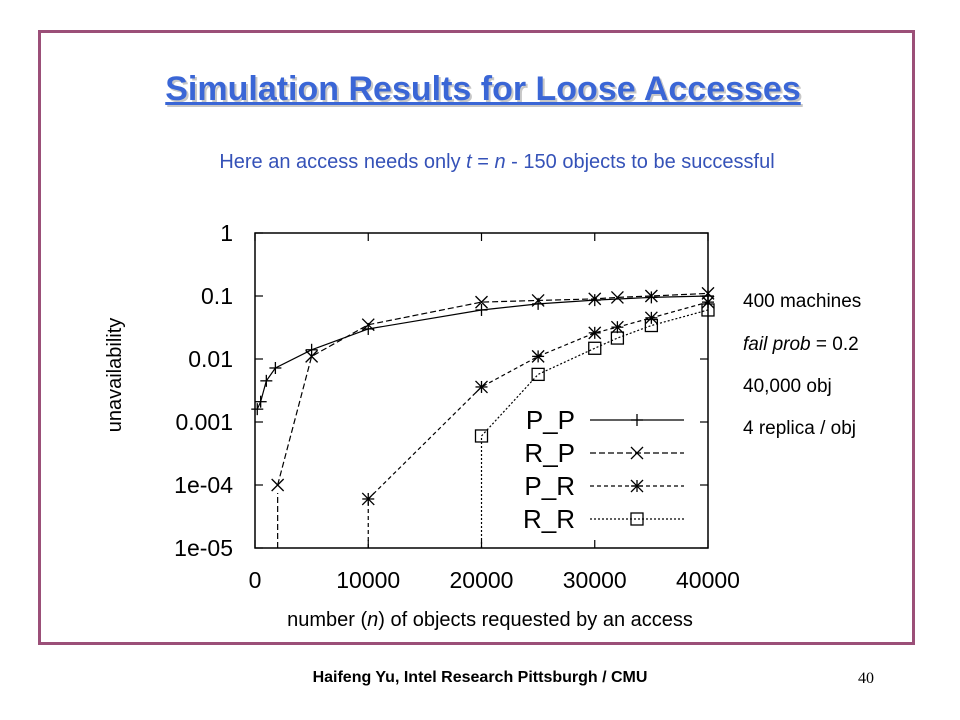  What do you see at coordinates (549, 519) in the screenshot?
I see `legend-label-r-r: R_R` at bounding box center [549, 519].